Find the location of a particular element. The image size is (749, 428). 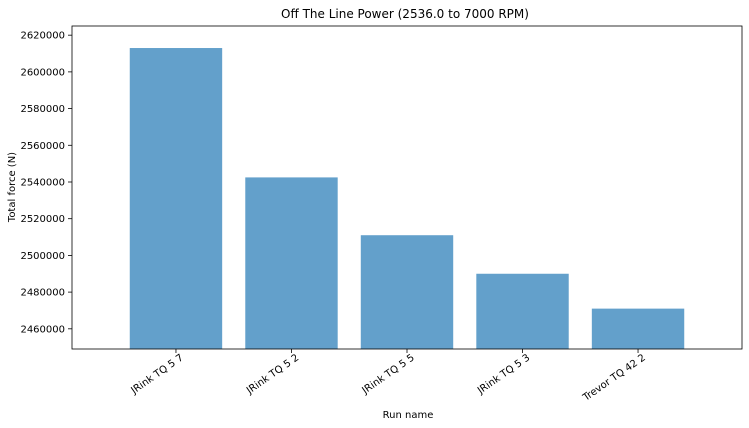

y-tick-label: 2460000 is located at coordinates (42, 329).